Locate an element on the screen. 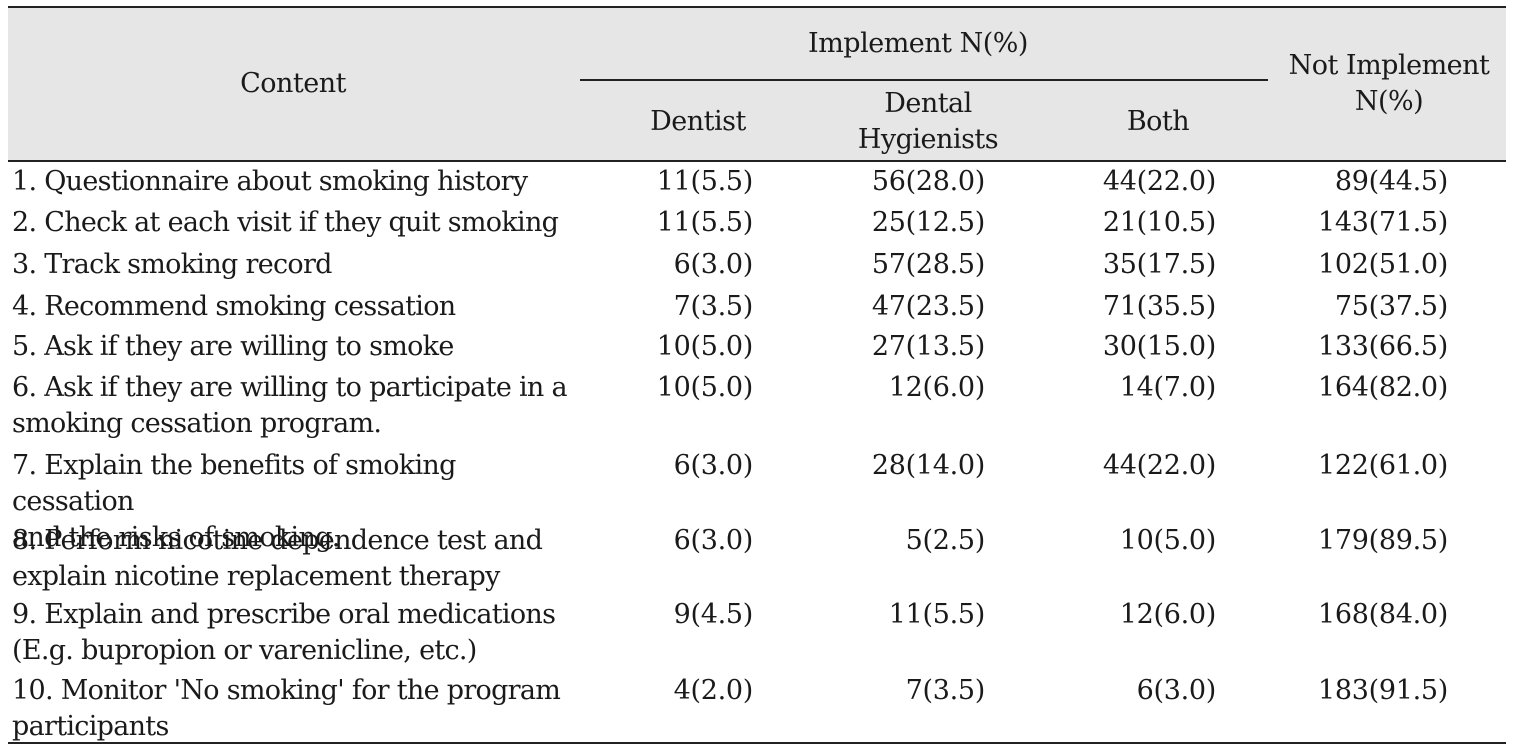 The image size is (1514, 750). cell-both: 6(3.0) is located at coordinates (1176, 690).